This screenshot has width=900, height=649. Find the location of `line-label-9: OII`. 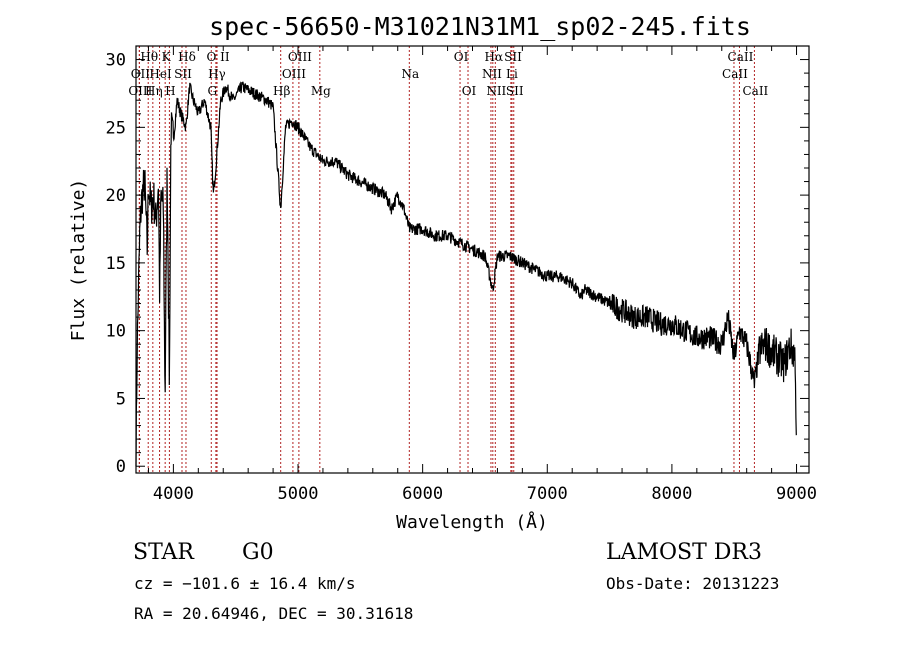

line-label-9: OII is located at coordinates (141, 74).